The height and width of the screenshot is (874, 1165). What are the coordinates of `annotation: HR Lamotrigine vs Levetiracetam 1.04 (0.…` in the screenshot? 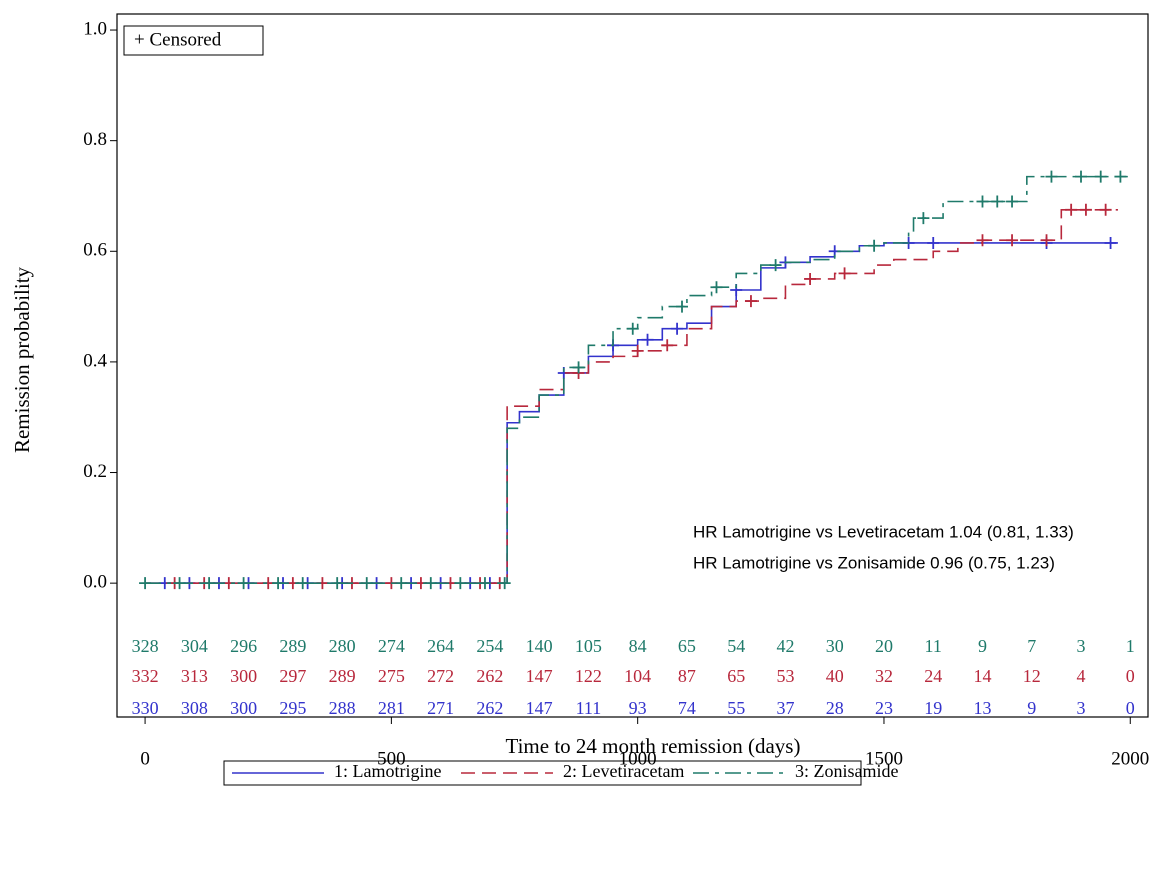 It's located at (883, 531).